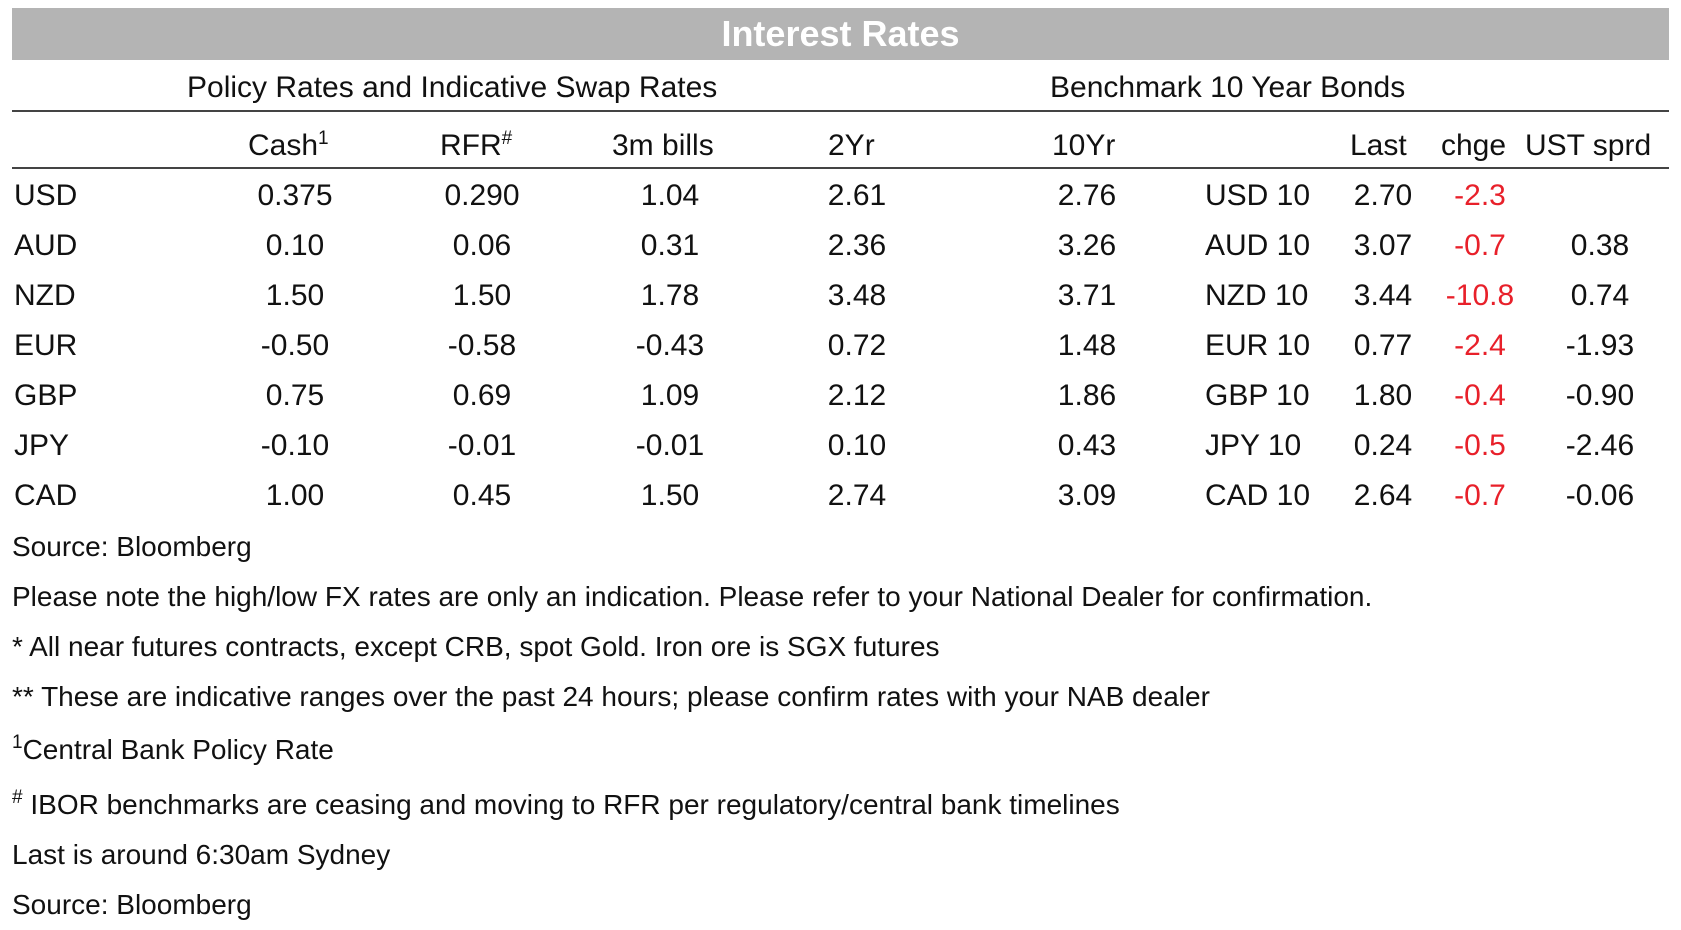 This screenshot has width=1681, height=930. Describe the element at coordinates (46, 495) in the screenshot. I see `currency-cell: CAD` at that location.